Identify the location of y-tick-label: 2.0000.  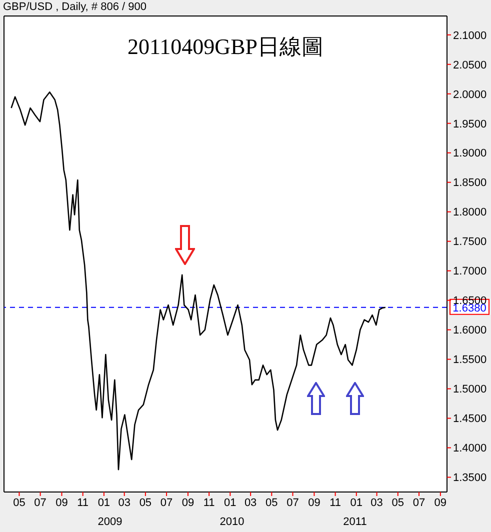
(470, 94).